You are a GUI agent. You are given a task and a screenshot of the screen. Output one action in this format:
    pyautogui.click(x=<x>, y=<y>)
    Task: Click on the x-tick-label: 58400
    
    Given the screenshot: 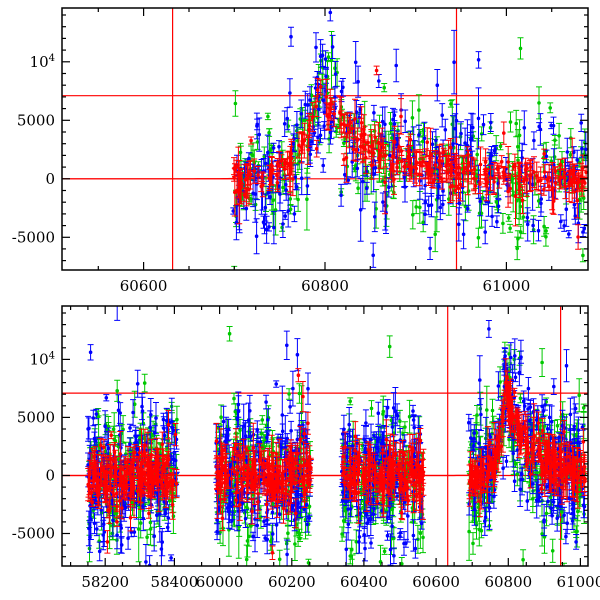 What is the action you would take?
    pyautogui.click(x=175, y=582)
    